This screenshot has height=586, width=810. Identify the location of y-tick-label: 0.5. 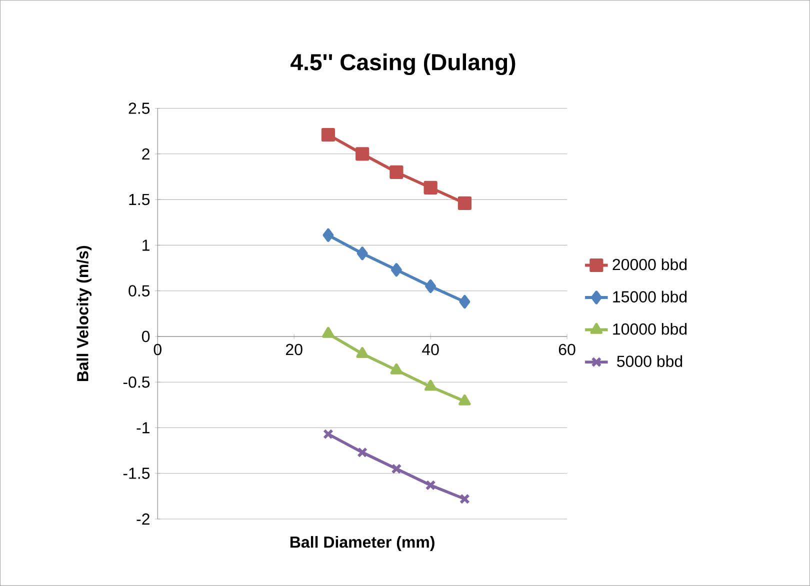
(139, 290).